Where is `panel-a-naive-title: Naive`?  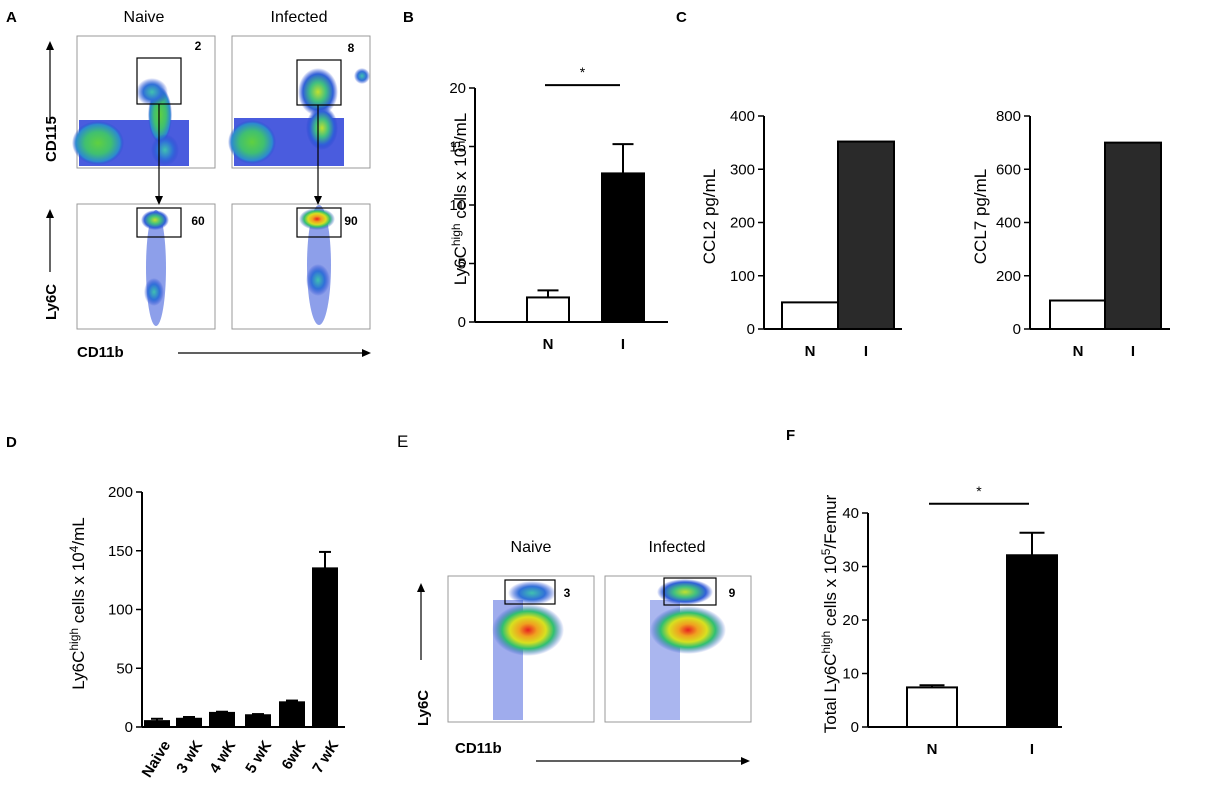 panel-a-naive-title: Naive is located at coordinates (144, 17).